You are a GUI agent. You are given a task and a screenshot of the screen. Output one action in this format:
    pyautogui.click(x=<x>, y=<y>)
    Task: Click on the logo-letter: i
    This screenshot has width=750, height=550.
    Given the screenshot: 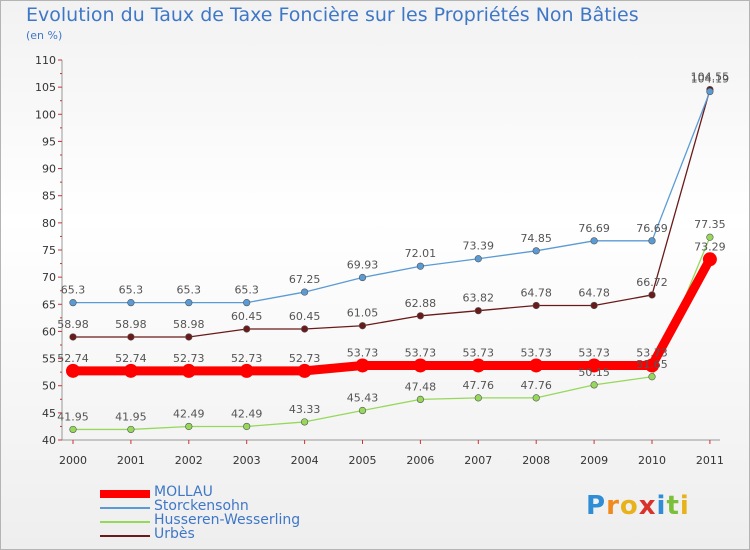 What is the action you would take?
    pyautogui.click(x=684, y=506)
    